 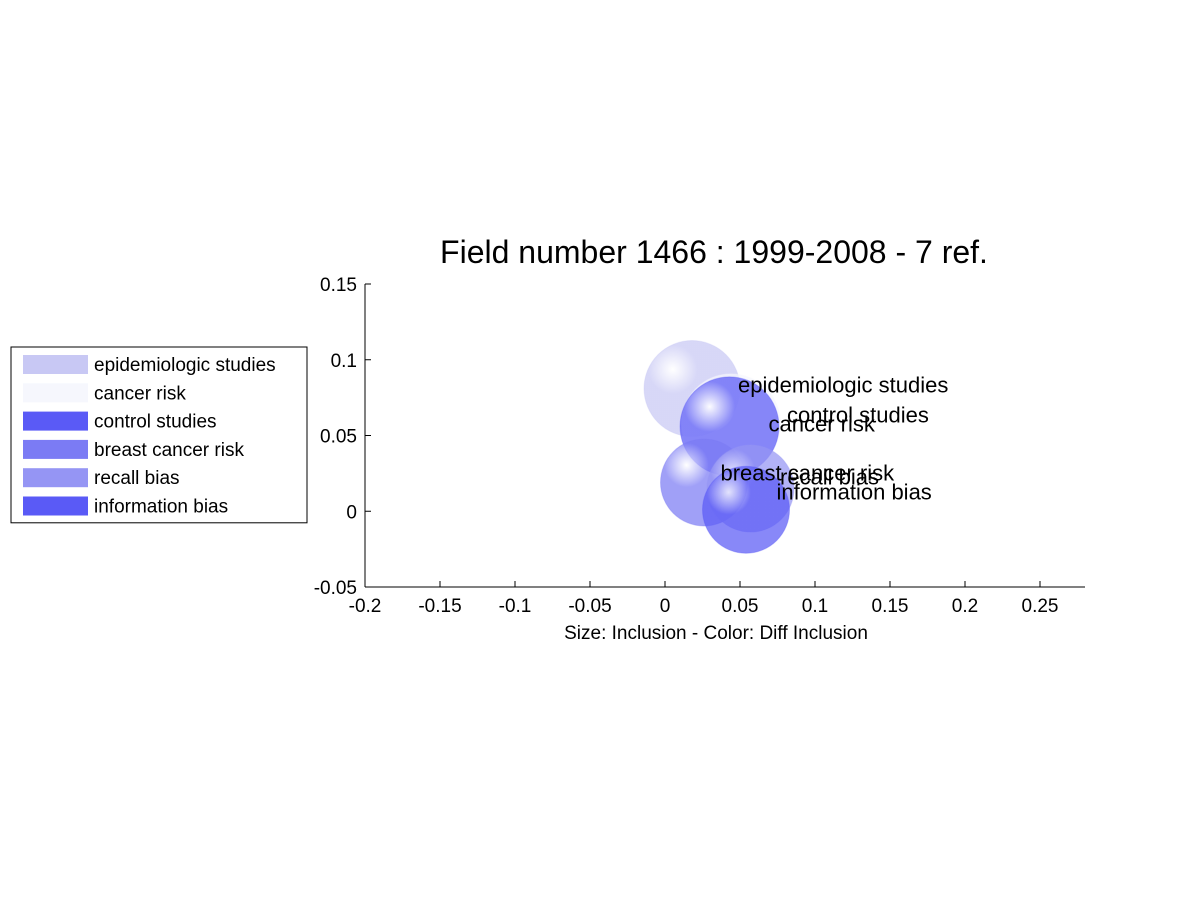 What do you see at coordinates (719, 447) in the screenshot?
I see `bubble-layer` at bounding box center [719, 447].